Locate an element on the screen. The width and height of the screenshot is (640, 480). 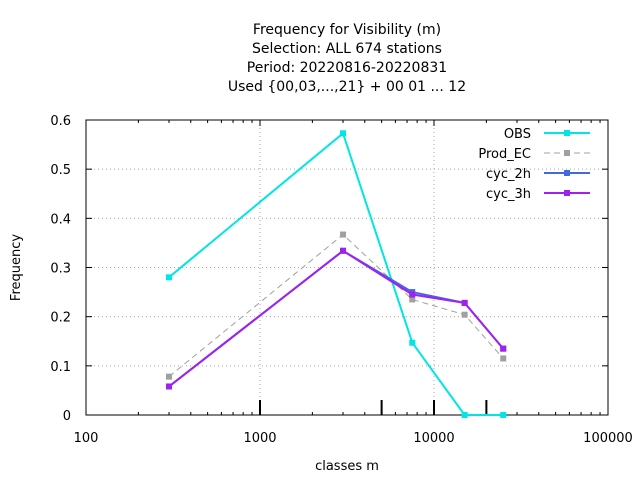
y-axis-label: Frequency is located at coordinates (16, 267).